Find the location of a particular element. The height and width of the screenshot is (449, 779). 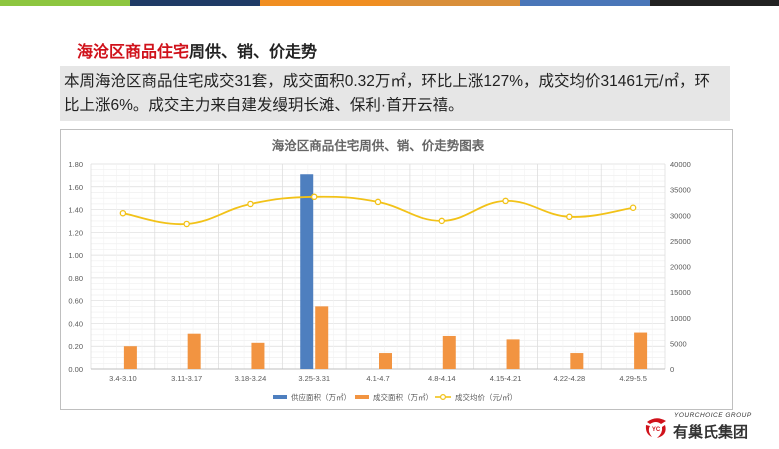

y-left-tick-label: 0.00 is located at coordinates (75, 369).